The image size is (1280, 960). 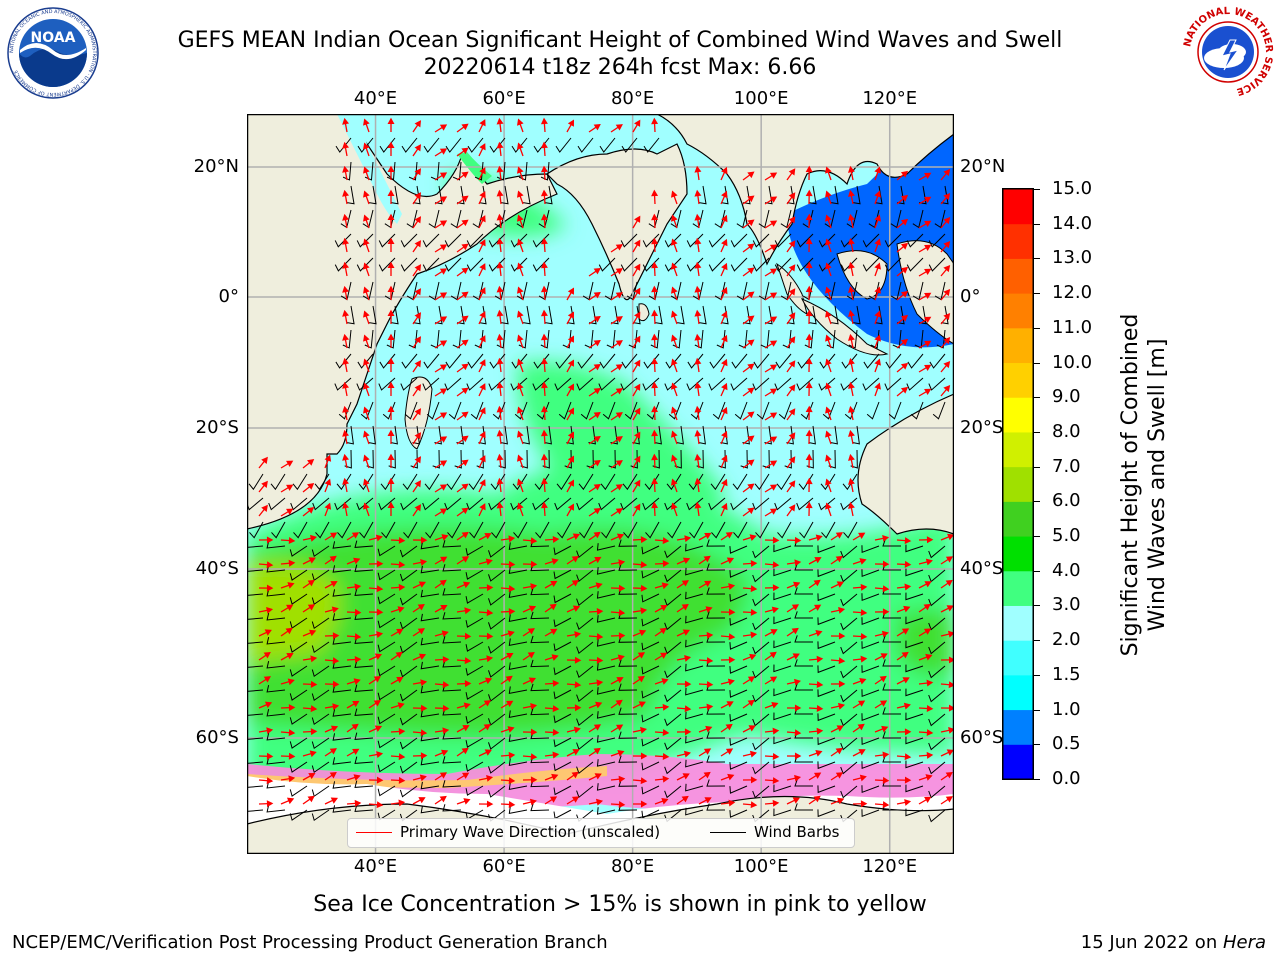 I want to click on colorbar-tick: 1.0, so click(x=1066, y=709).